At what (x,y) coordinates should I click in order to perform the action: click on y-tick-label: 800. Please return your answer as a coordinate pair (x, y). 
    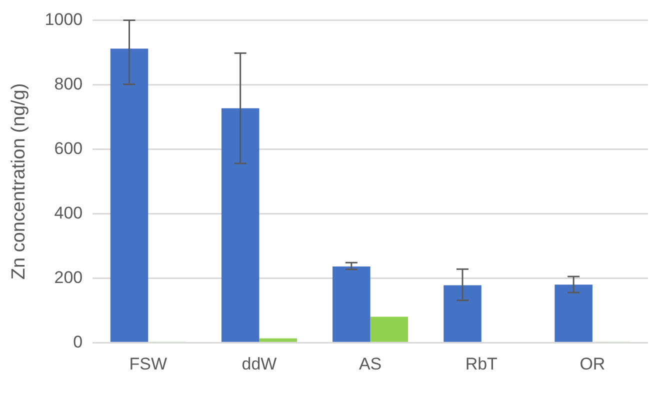
    Looking at the image, I should click on (68, 84).